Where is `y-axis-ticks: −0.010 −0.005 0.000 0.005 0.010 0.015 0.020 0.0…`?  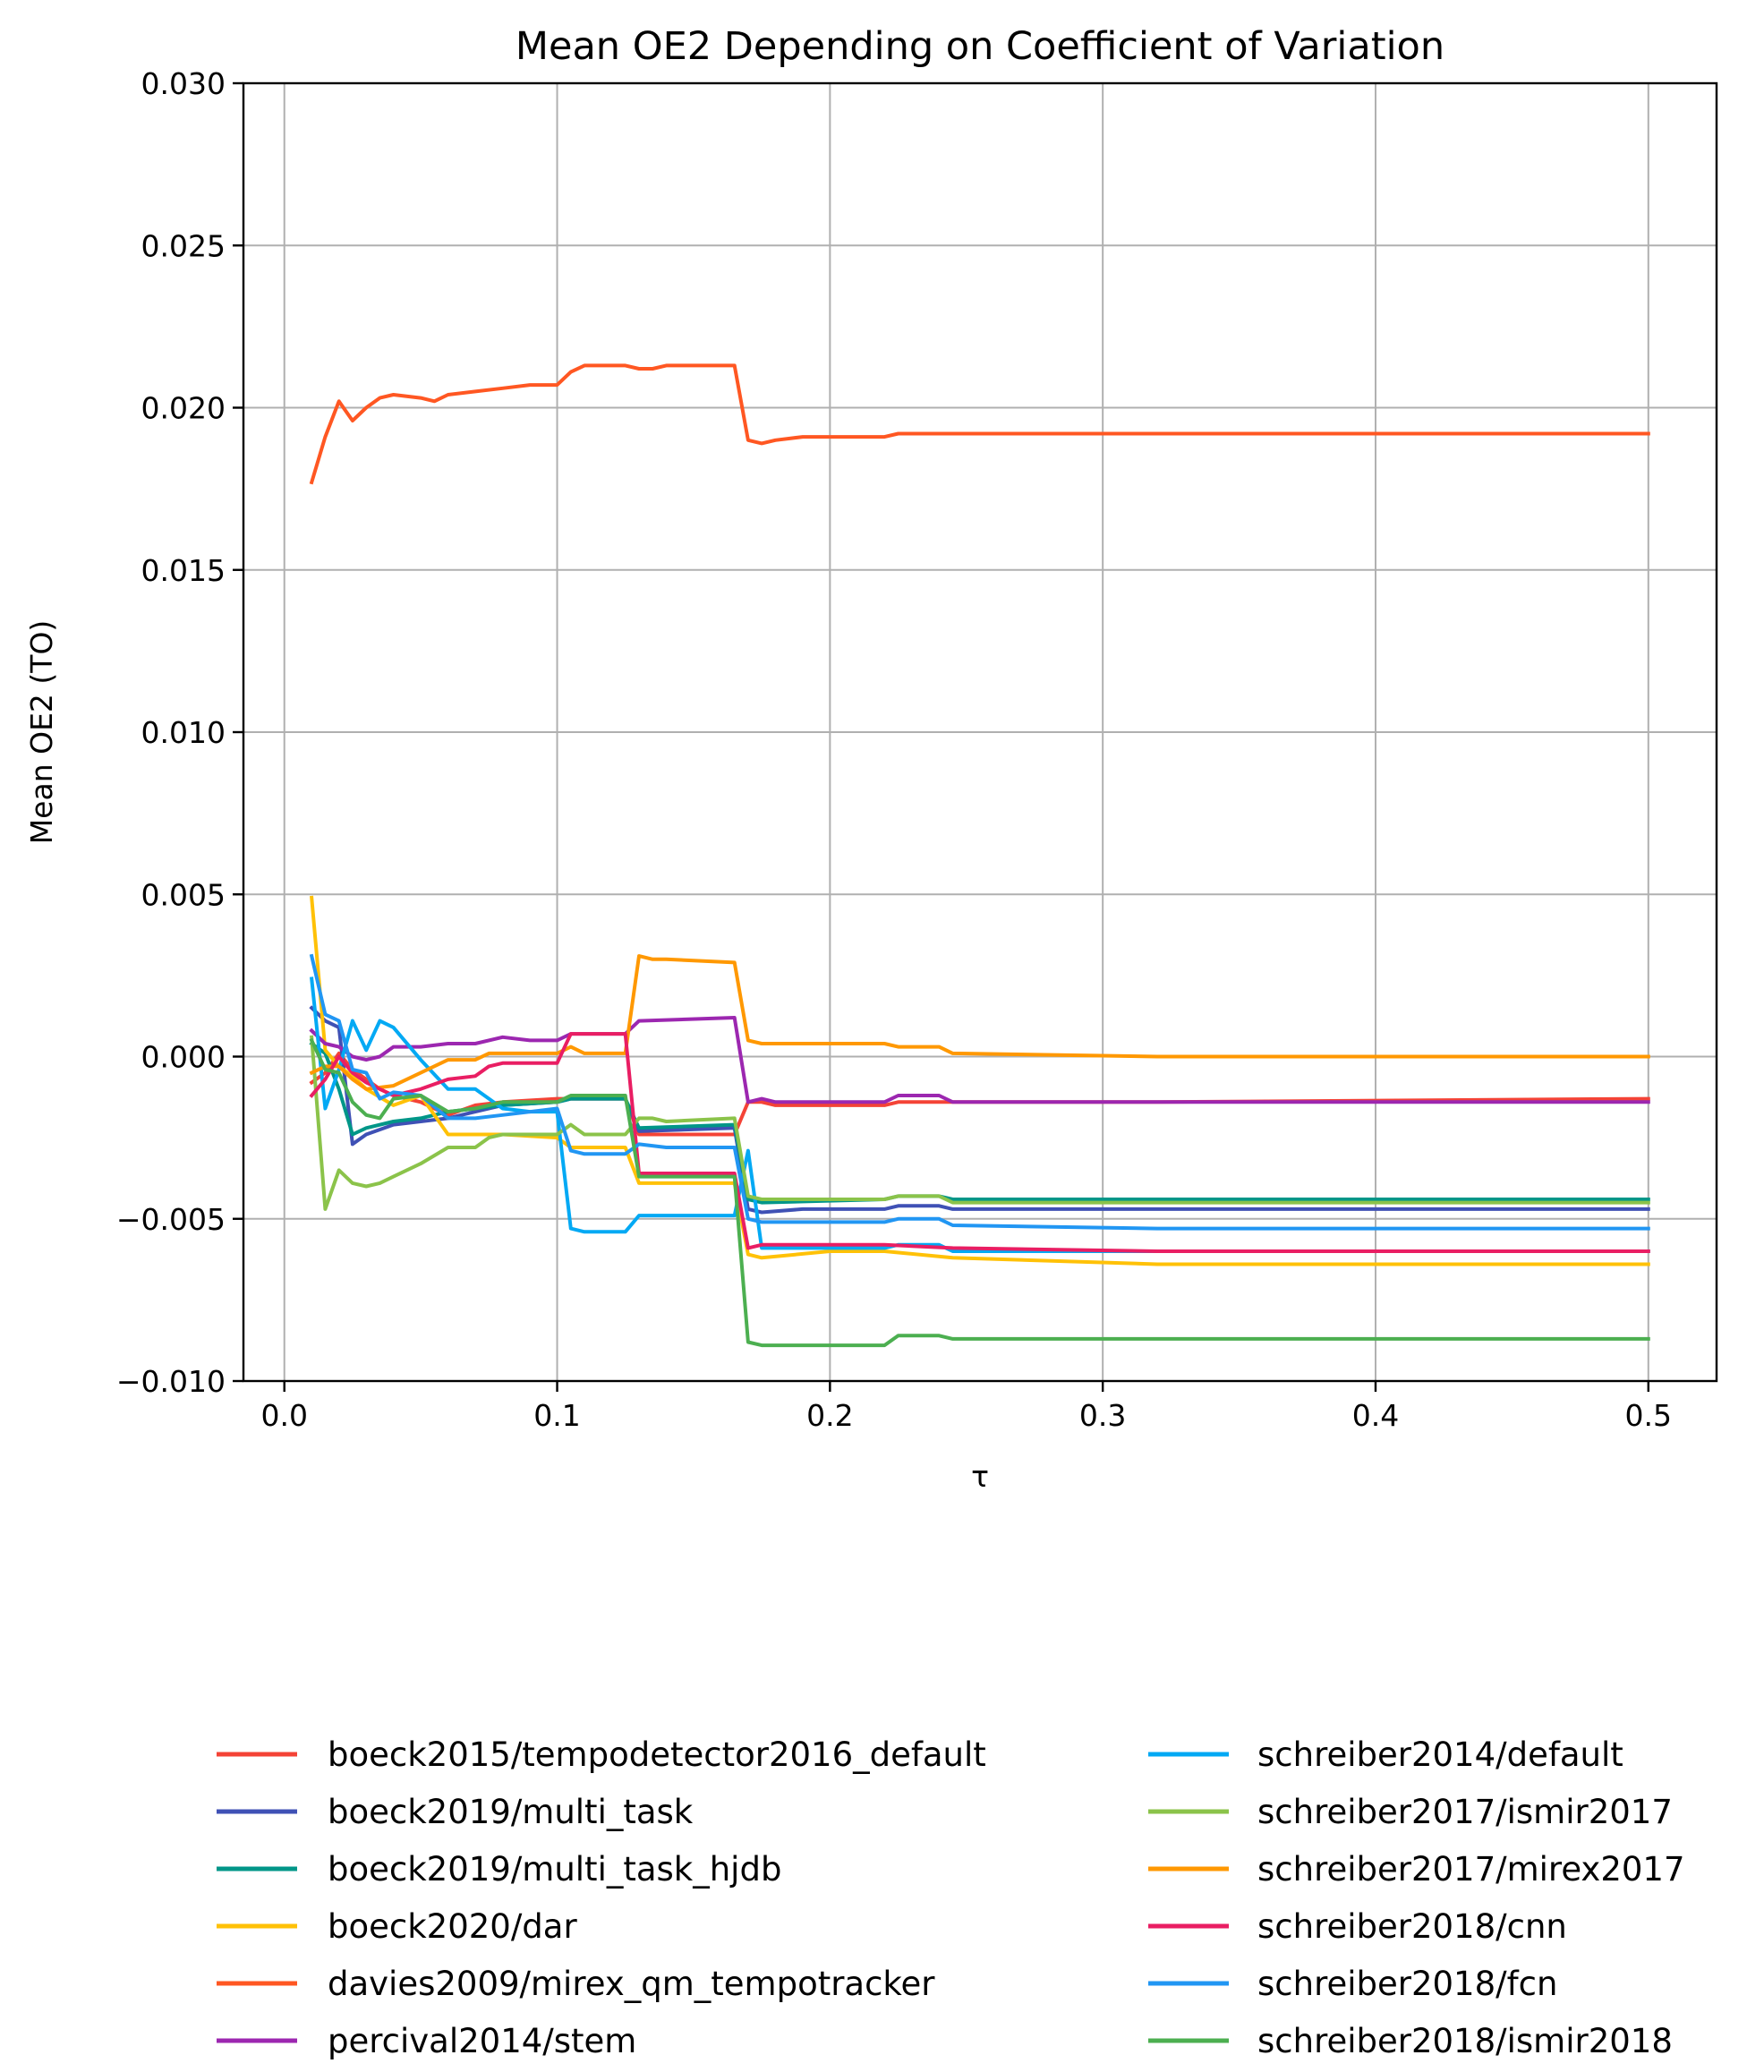 y-axis-ticks: −0.010 −0.005 0.000 0.005 0.010 0.015 0.020 0.0… is located at coordinates (179, 732).